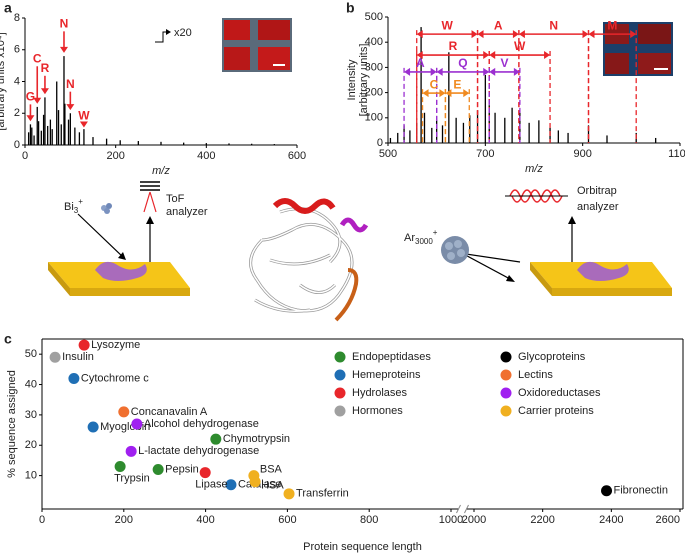 This screenshot has height=556, width=685. Describe the element at coordinates (597, 191) in the screenshot. I see `analyzer-label: Orbitrap` at that location.